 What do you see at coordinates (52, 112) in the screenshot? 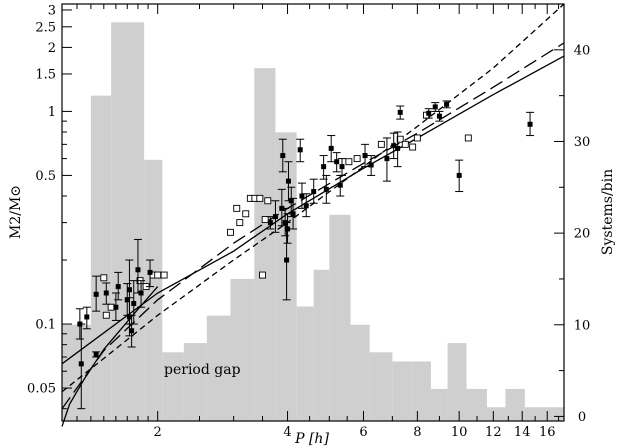
I see `y-tick-label: 1` at bounding box center [52, 112].